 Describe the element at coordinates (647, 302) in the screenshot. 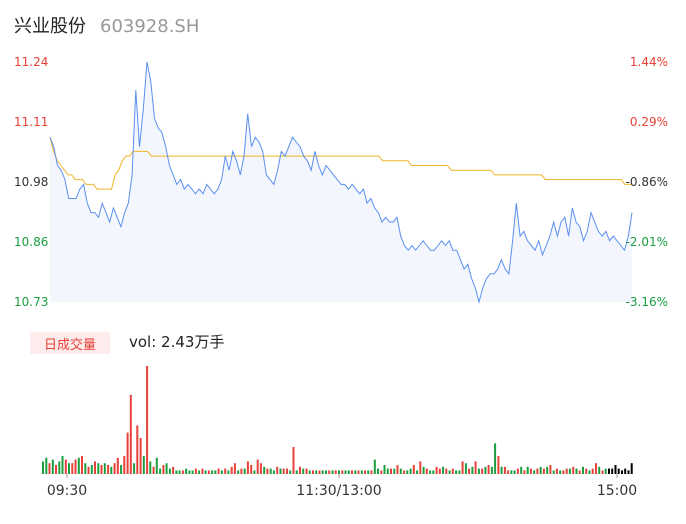

I see `y-right-tick-label: -3.16%` at that location.